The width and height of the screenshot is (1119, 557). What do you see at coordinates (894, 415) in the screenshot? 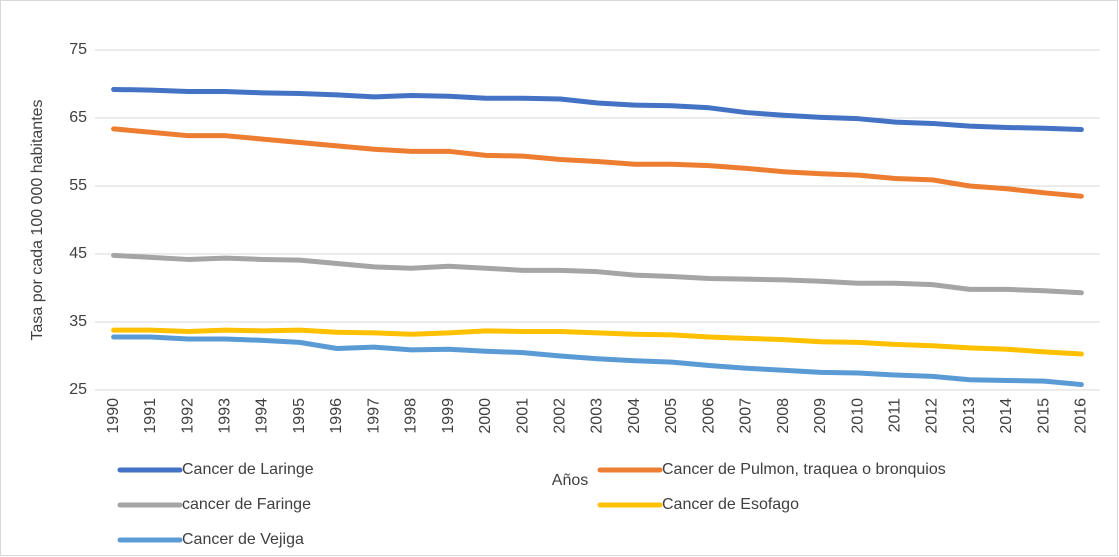
I see `x-tick-label: 2011` at bounding box center [894, 415].